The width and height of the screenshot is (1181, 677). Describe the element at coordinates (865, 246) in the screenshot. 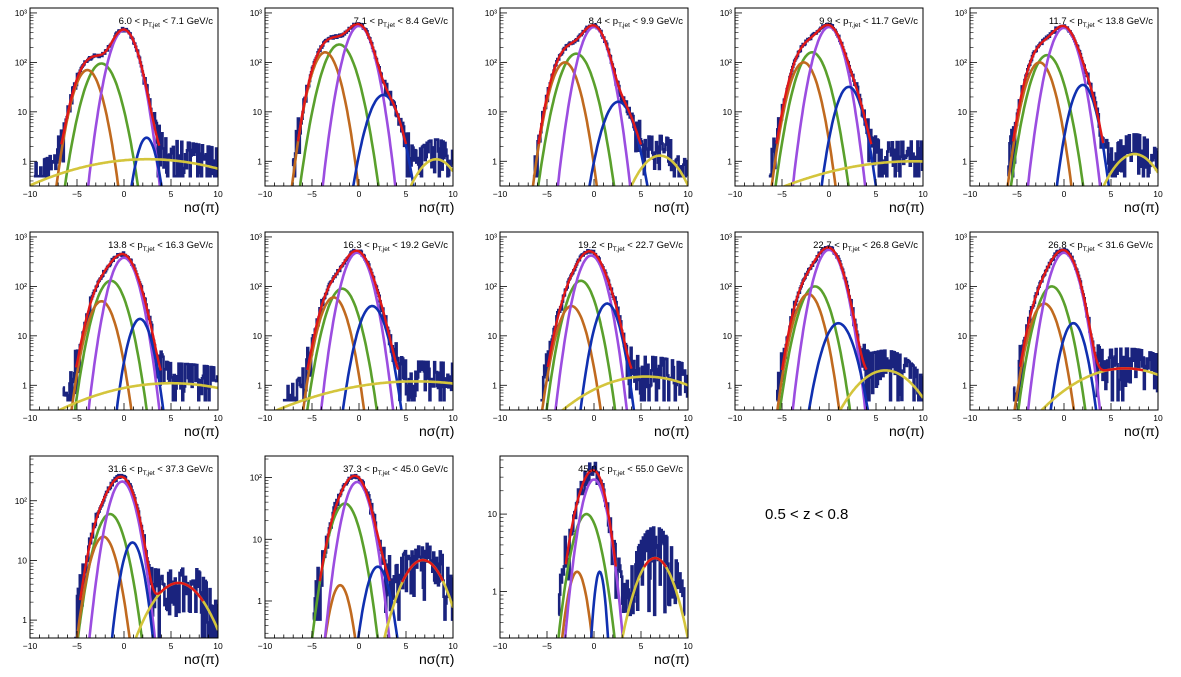

I see `panel-title: 22.7 < pT,jet < 26.8 GeV/c` at that location.